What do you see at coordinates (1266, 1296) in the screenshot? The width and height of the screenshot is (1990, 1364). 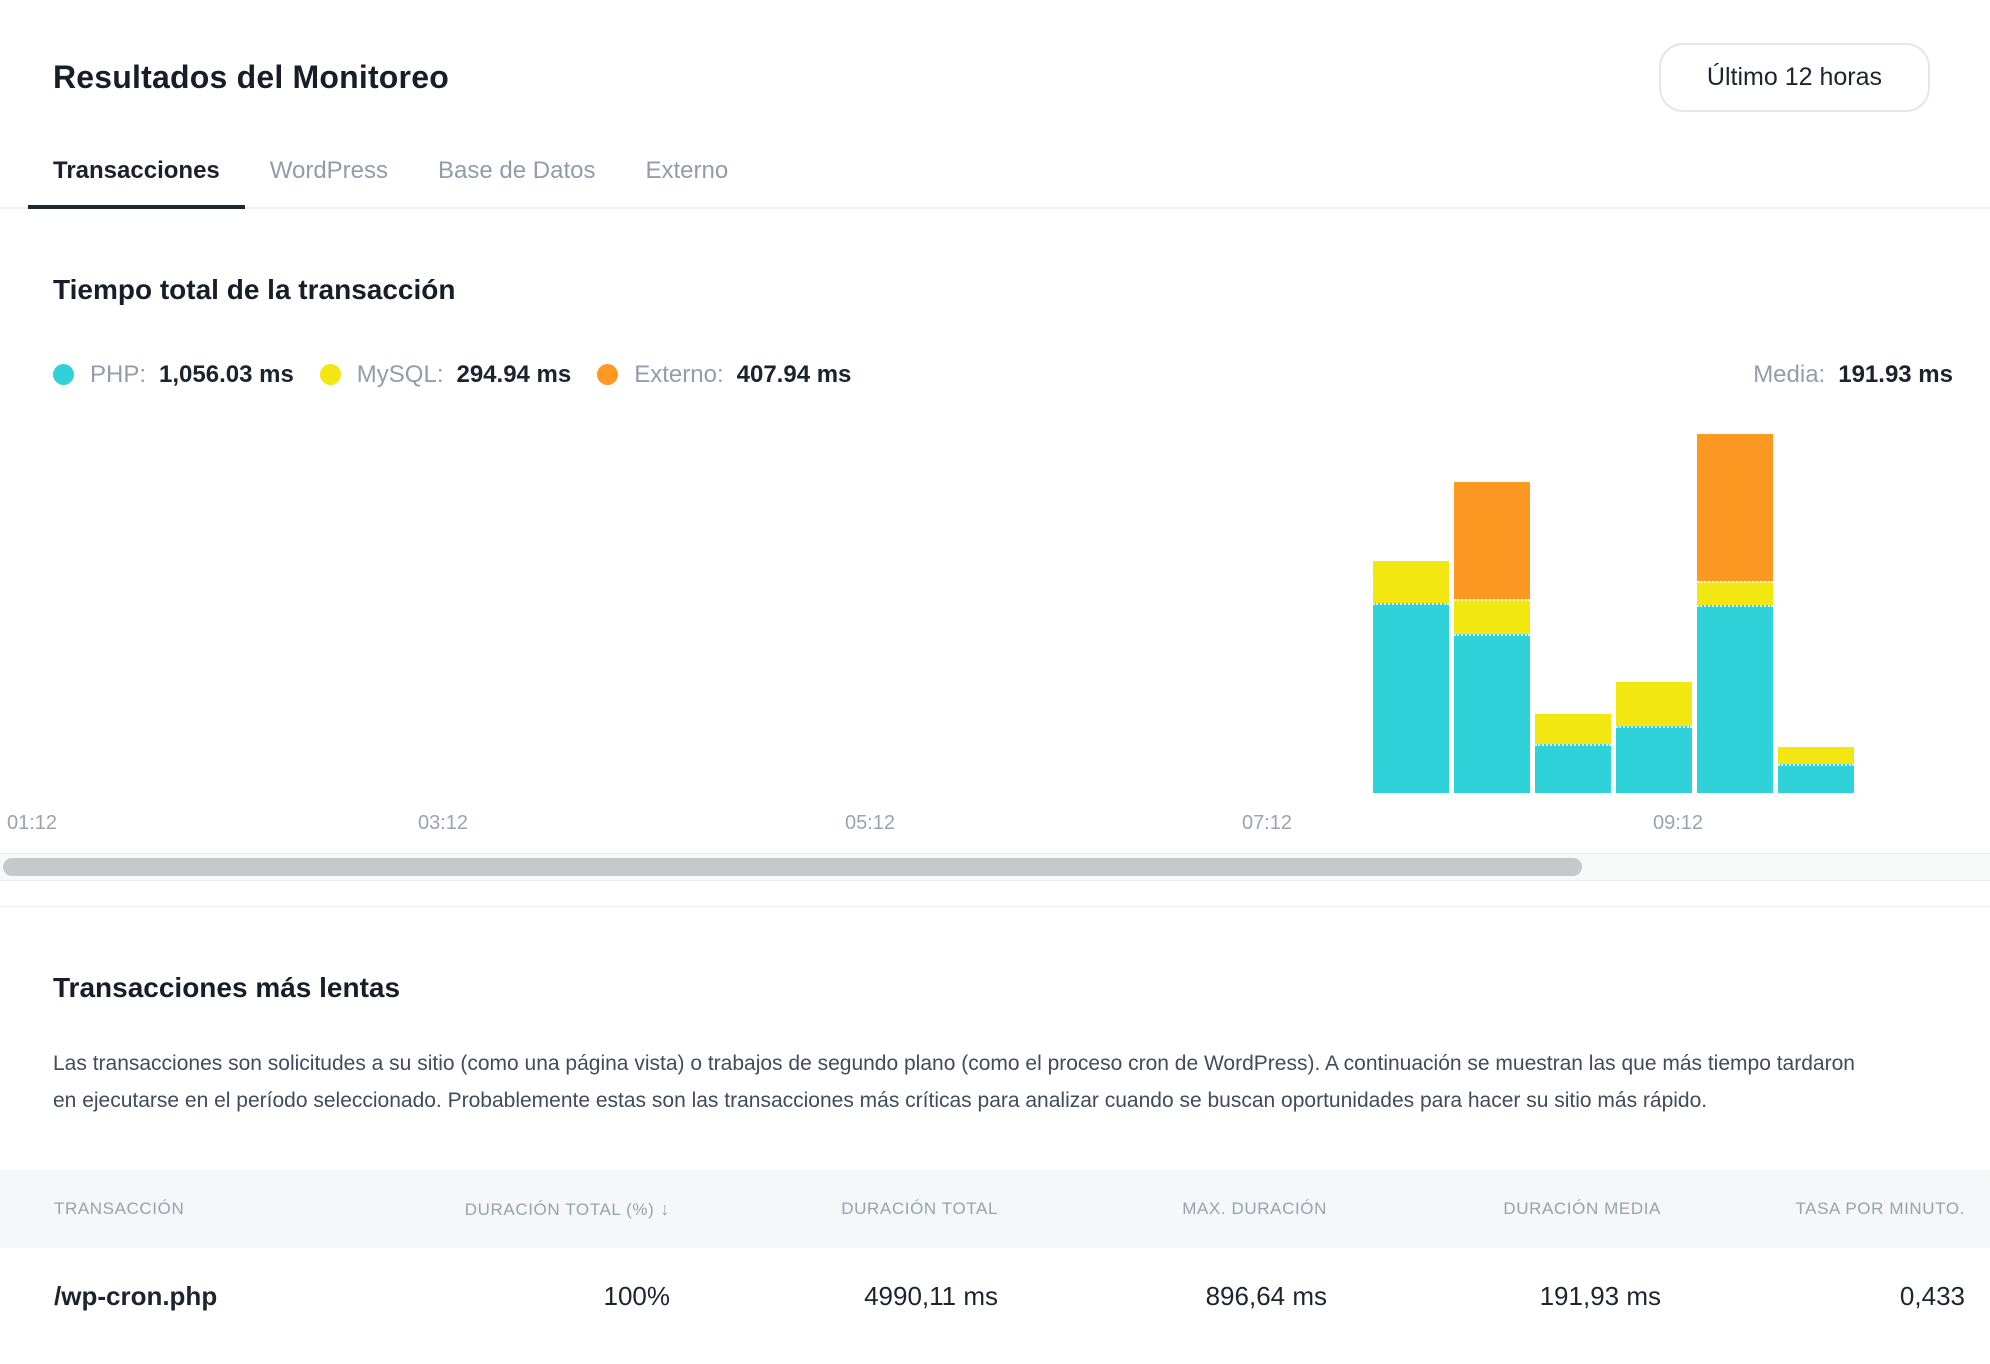 I see `table-cell: 896,64 ms` at bounding box center [1266, 1296].